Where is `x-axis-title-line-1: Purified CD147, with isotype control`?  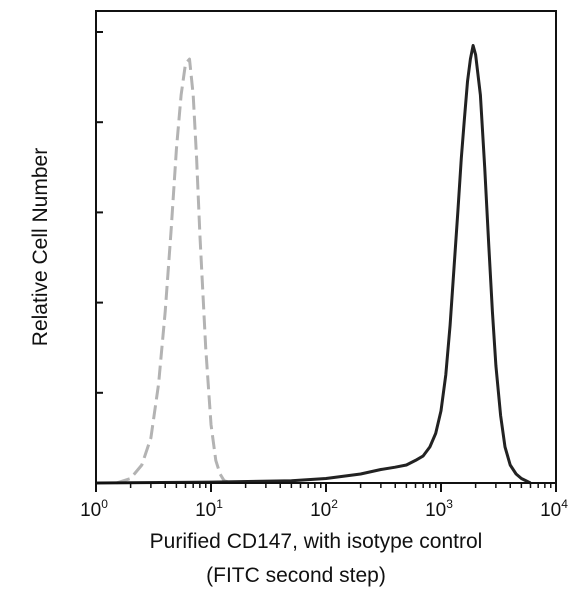 x-axis-title-line-1: Purified CD147, with isotype control is located at coordinates (316, 541).